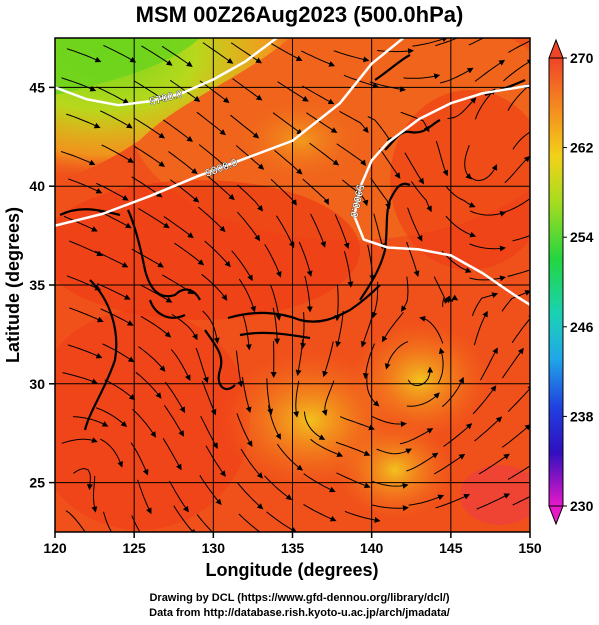 Image resolution: width=599 pixels, height=625 pixels. What do you see at coordinates (55, 548) in the screenshot?
I see `x-tick-label: 120` at bounding box center [55, 548].